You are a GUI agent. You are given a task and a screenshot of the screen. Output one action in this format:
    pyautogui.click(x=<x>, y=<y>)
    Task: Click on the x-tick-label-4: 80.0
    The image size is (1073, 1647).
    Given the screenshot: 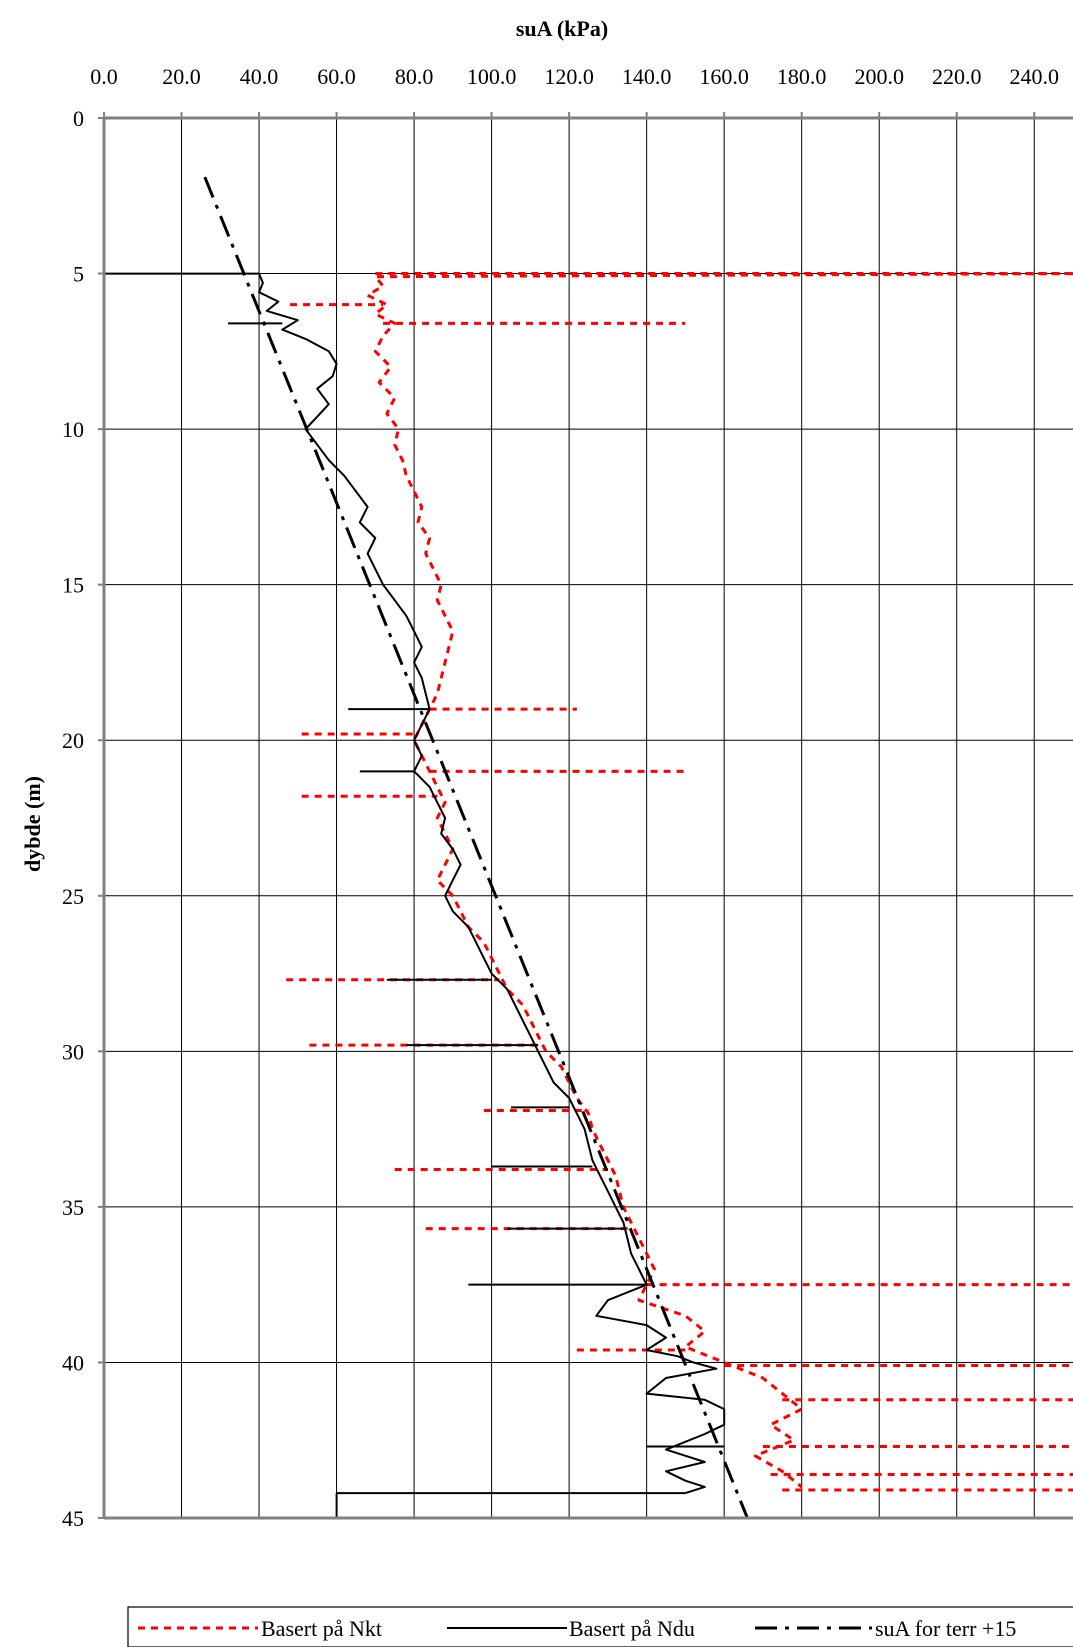 What is the action you would take?
    pyautogui.click(x=414, y=76)
    